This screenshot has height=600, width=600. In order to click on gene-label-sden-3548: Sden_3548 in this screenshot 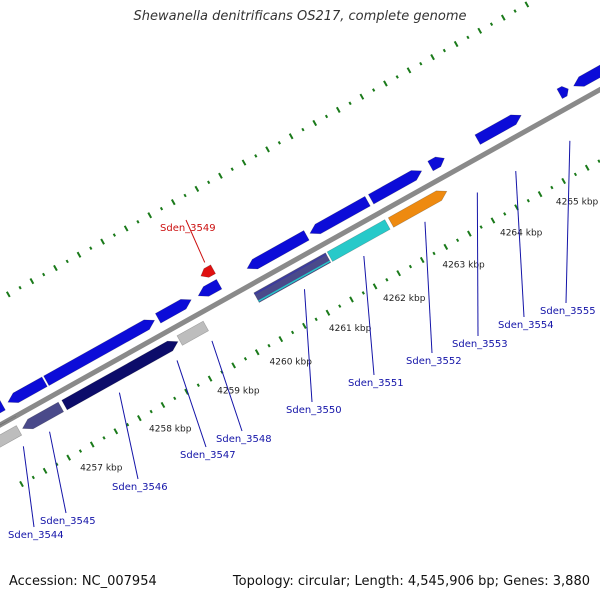, I will do `click(244, 439)`.